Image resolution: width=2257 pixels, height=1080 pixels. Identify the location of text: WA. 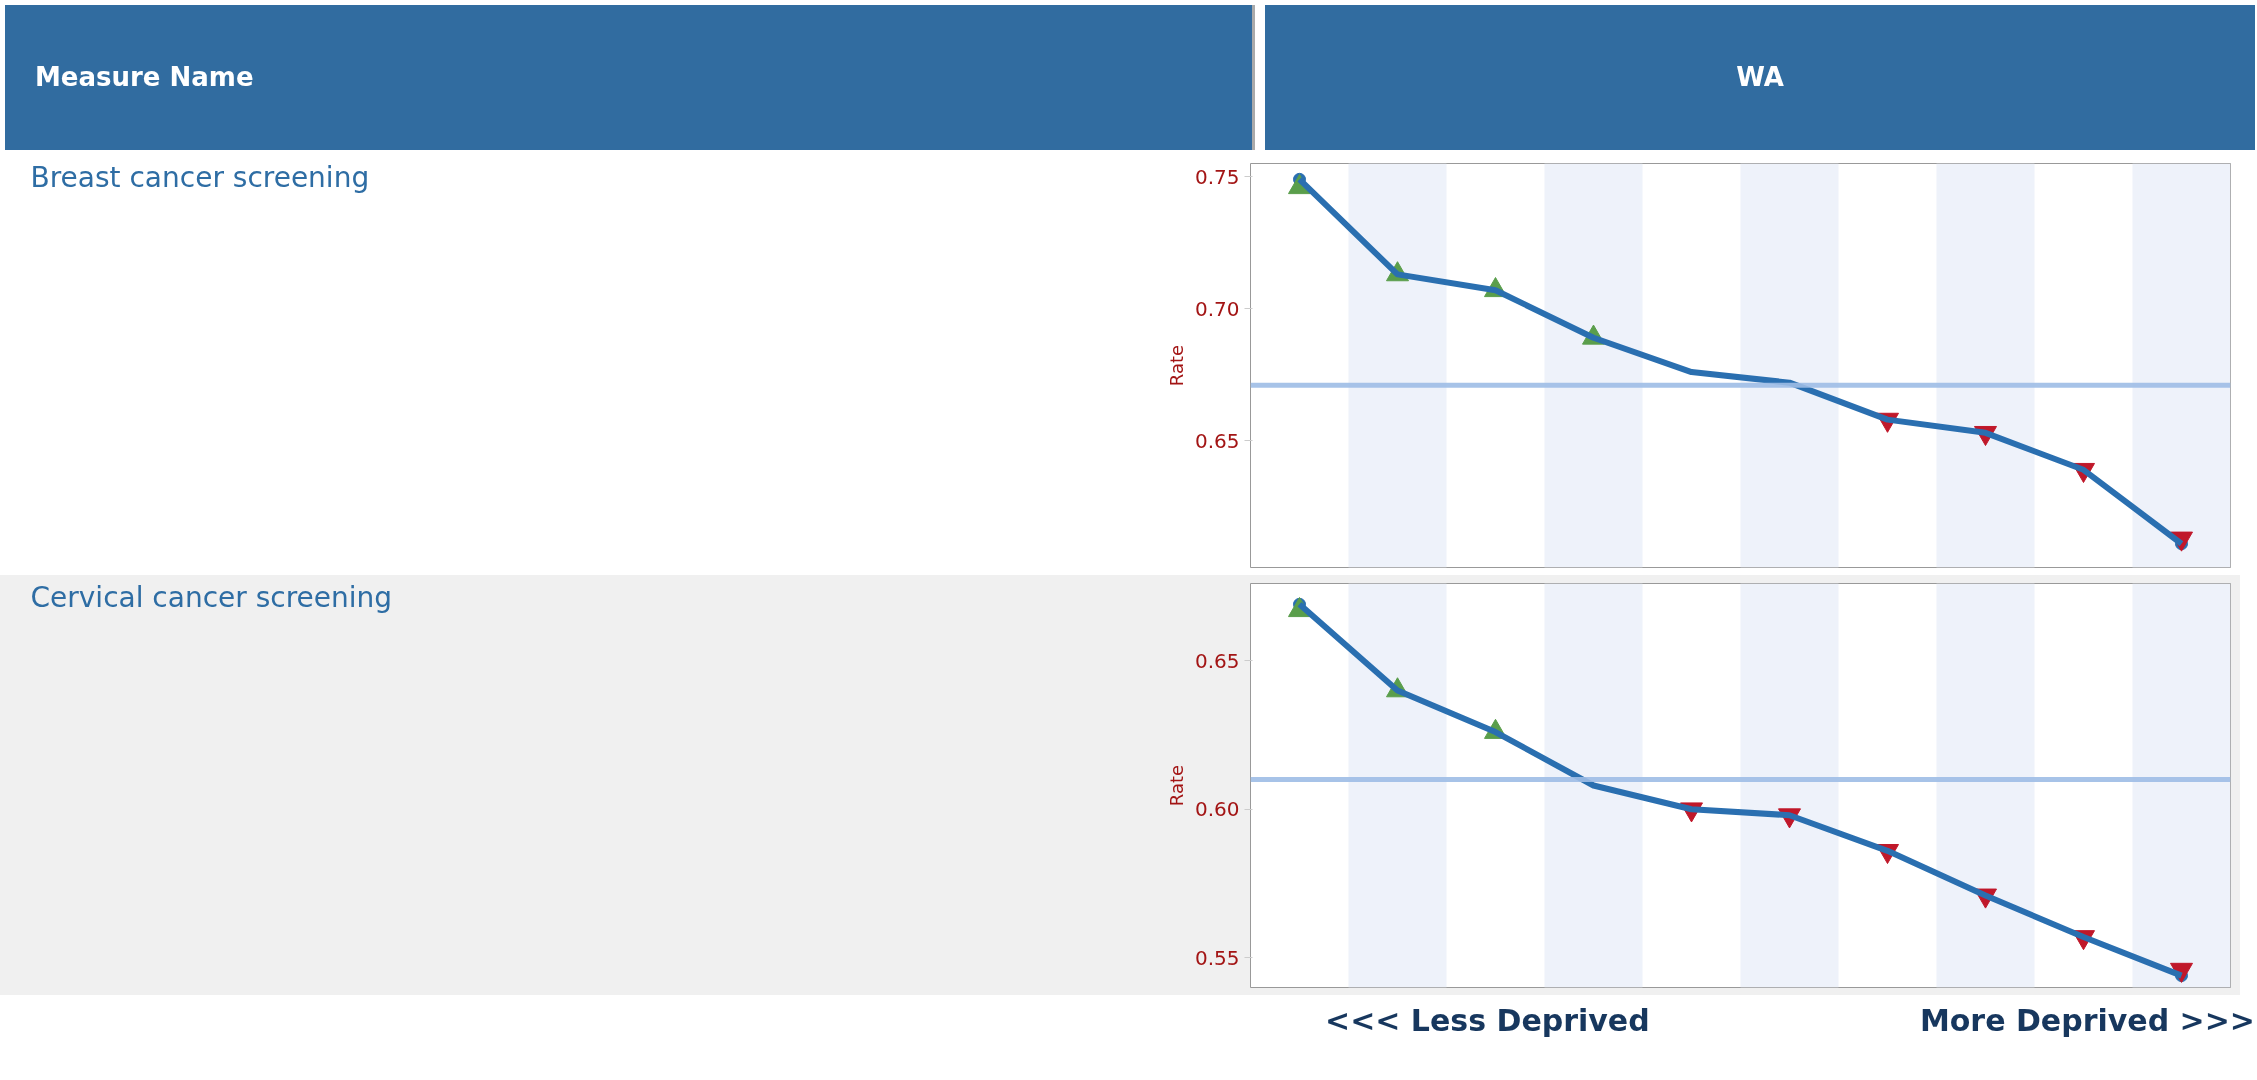
(1760, 77).